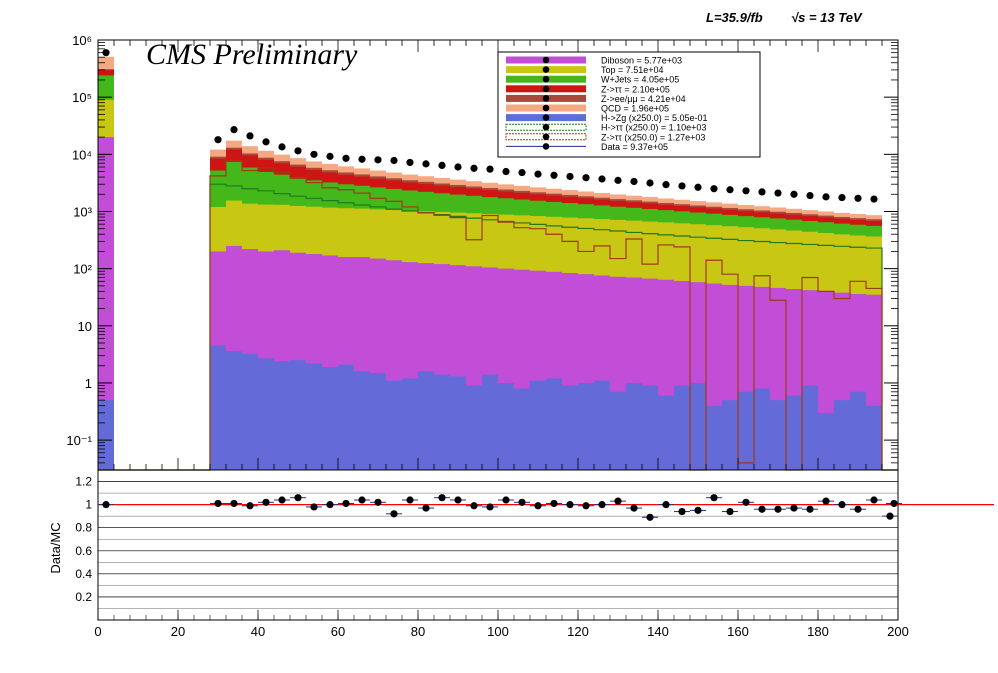  I want to click on ratio-x-tick-label: 120, so click(578, 631).